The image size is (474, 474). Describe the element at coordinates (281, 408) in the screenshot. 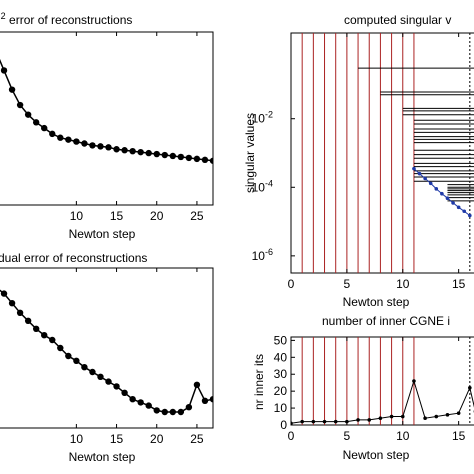

I see `y-tick-label: 10` at that location.